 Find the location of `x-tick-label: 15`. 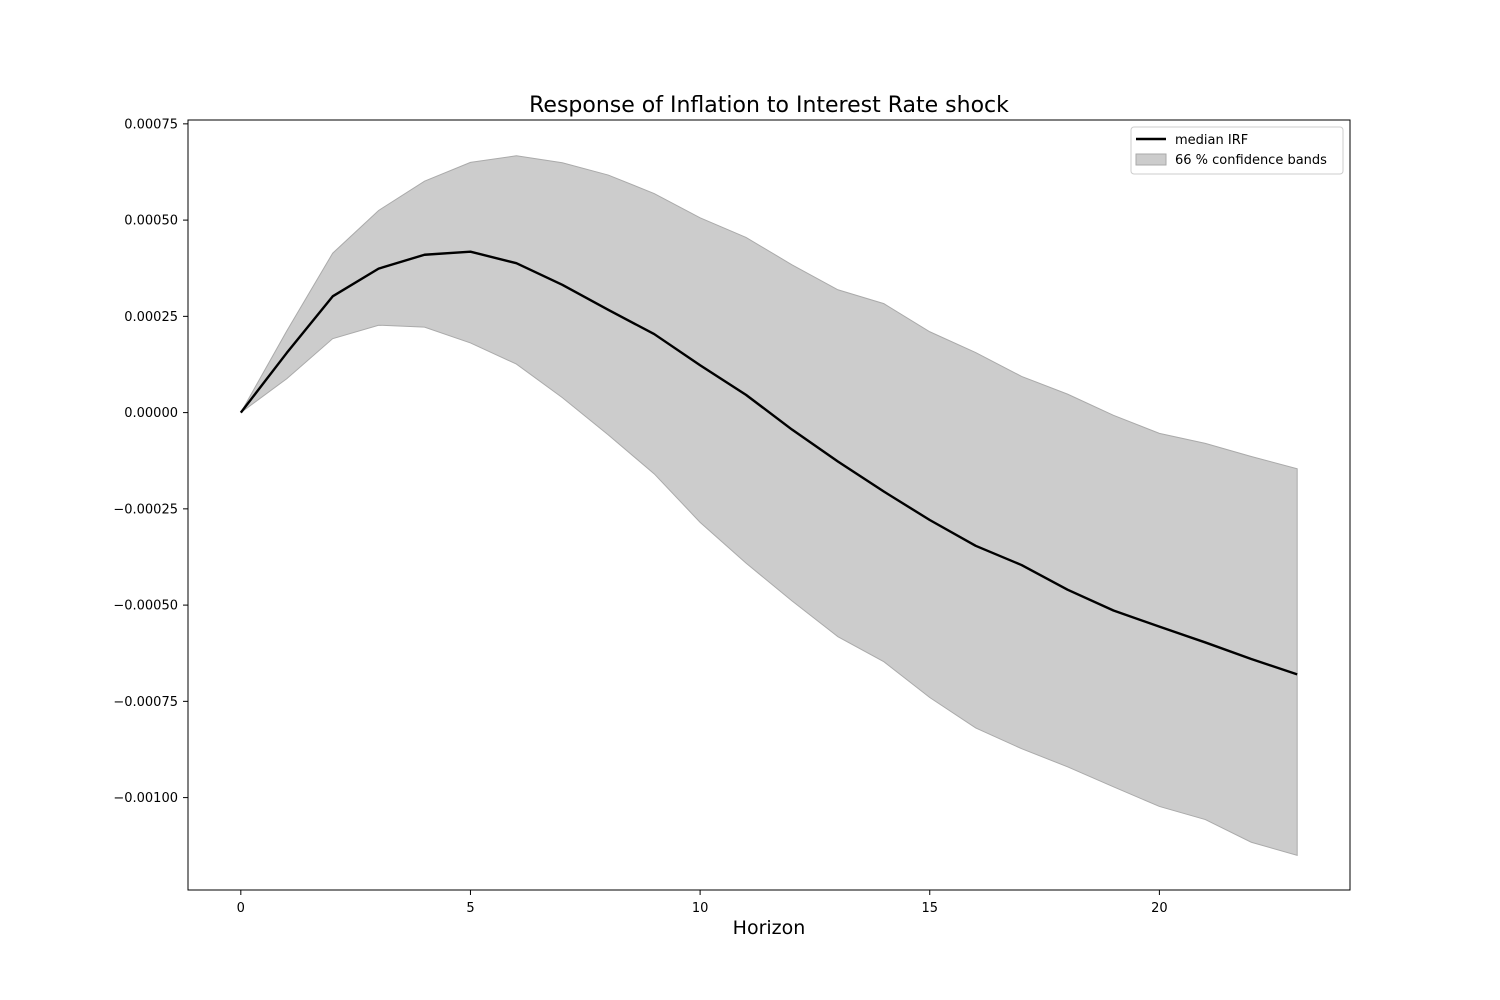

x-tick-label: 15 is located at coordinates (929, 908).